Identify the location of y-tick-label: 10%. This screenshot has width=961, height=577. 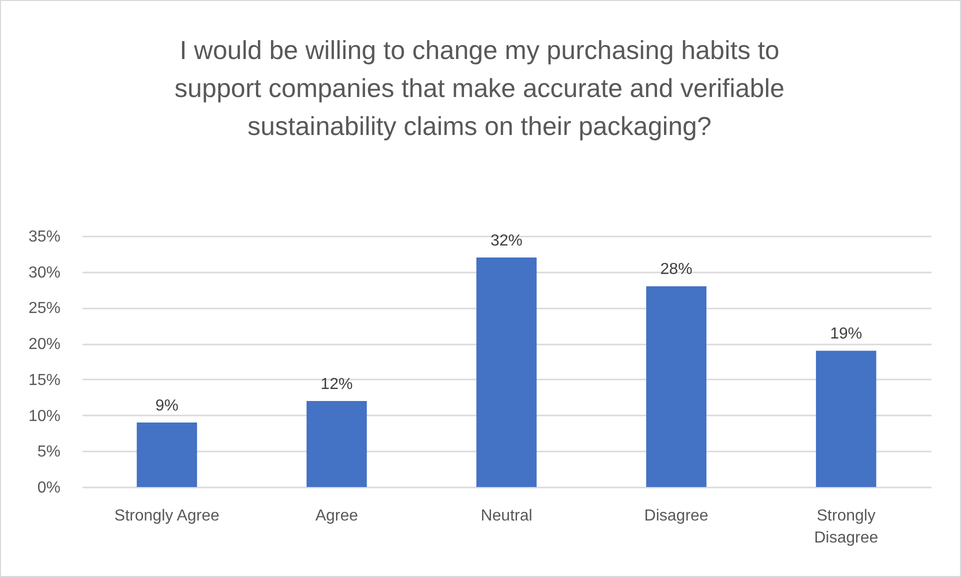
(44, 416).